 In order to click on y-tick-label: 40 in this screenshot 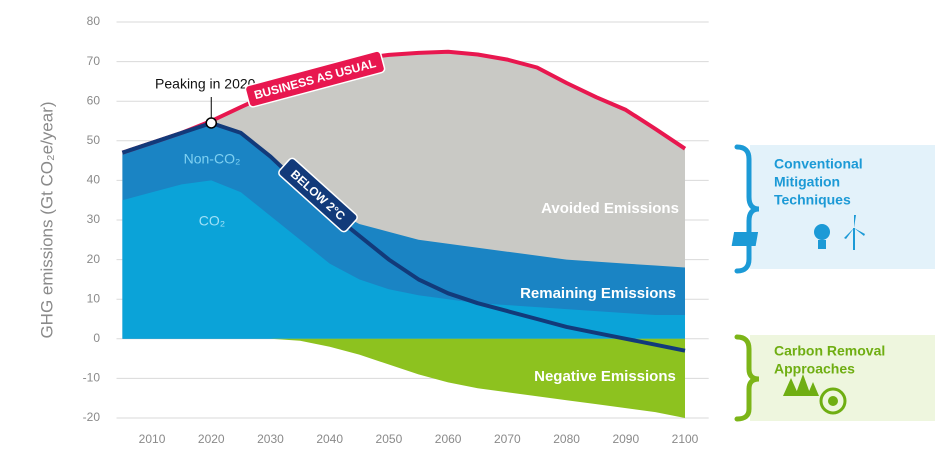, I will do `click(94, 180)`.